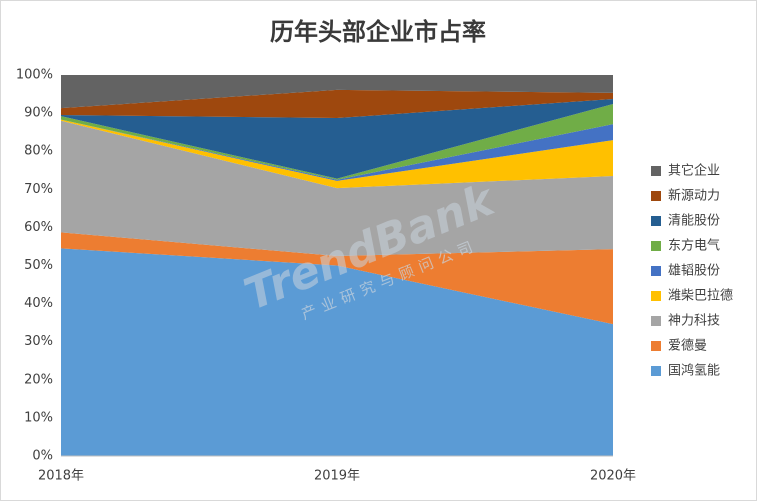  I want to click on x-tick-label: 2019年, so click(337, 476).